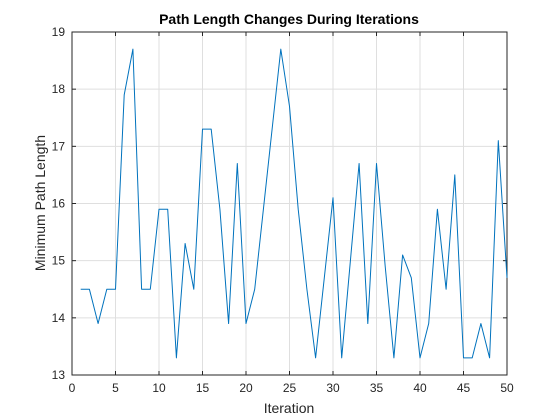  What do you see at coordinates (59, 204) in the screenshot?
I see `y-tick-label: 16` at bounding box center [59, 204].